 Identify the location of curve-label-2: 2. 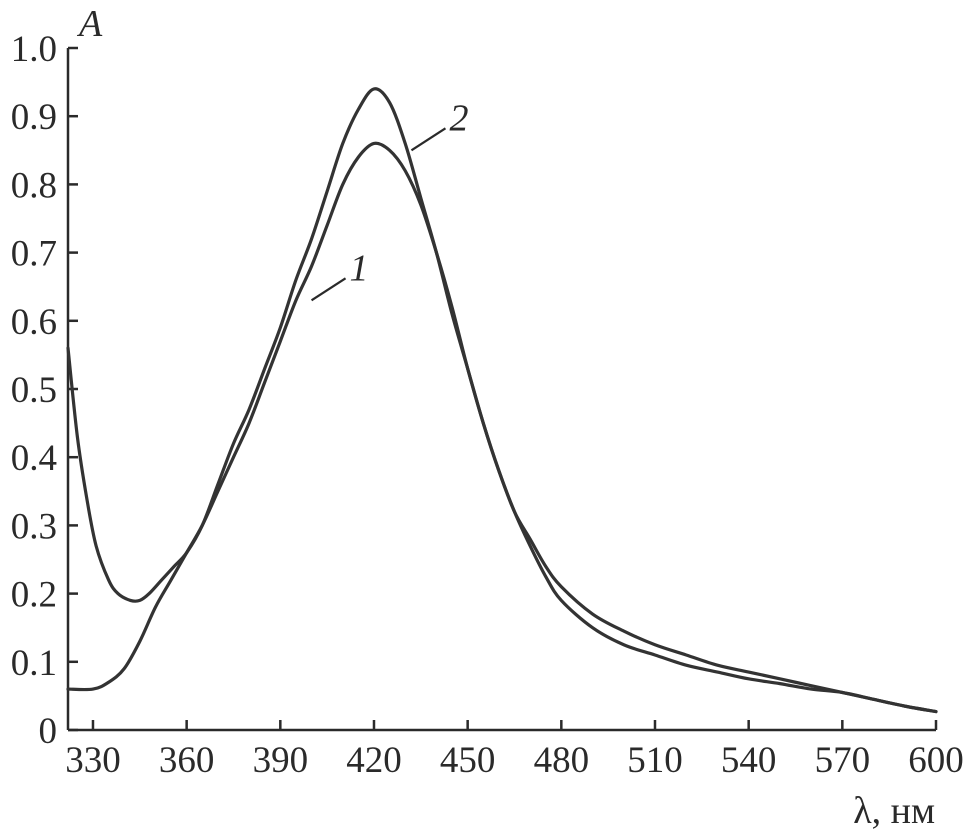
(458, 118).